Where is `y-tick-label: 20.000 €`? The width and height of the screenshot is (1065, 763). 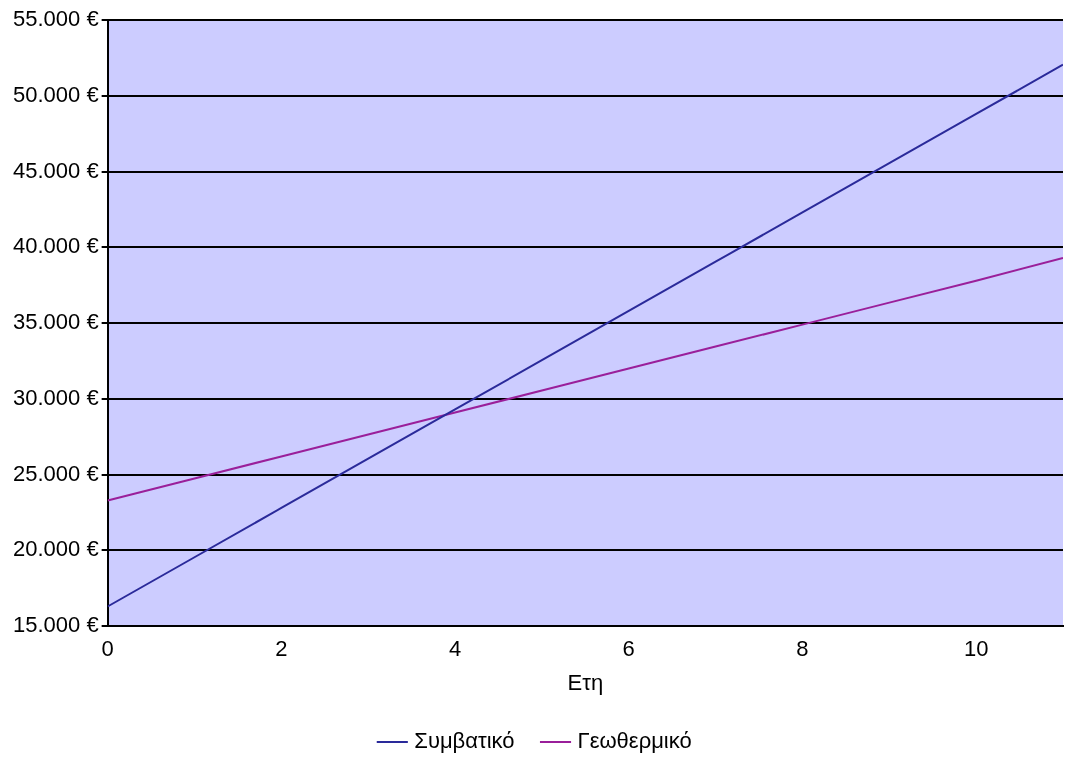 y-tick-label: 20.000 € is located at coordinates (56, 549).